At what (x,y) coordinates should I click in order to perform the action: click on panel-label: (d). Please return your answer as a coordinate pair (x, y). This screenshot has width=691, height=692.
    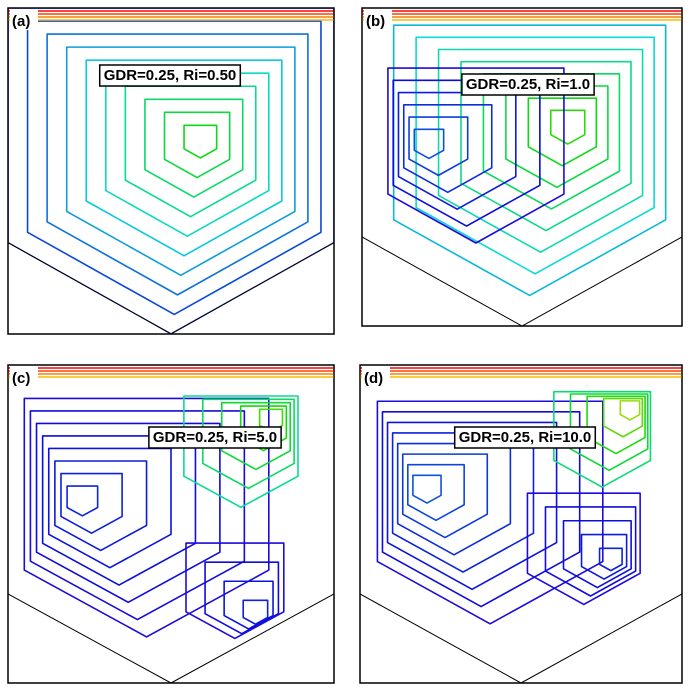
    Looking at the image, I should click on (373, 378).